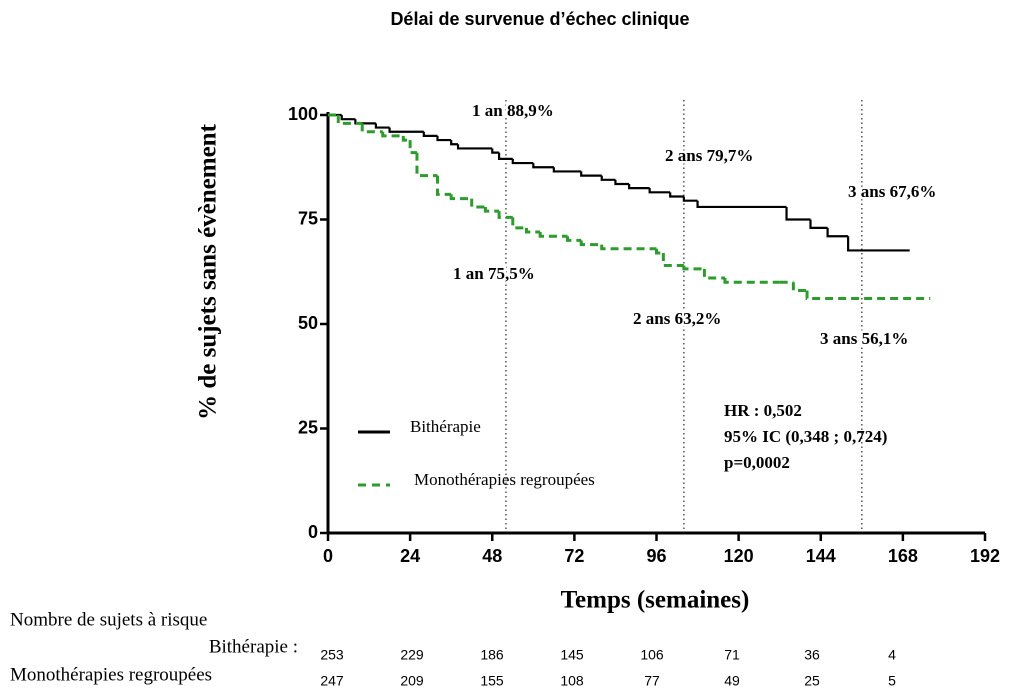 The height and width of the screenshot is (693, 1012). I want to click on risk-value: 71, so click(732, 655).